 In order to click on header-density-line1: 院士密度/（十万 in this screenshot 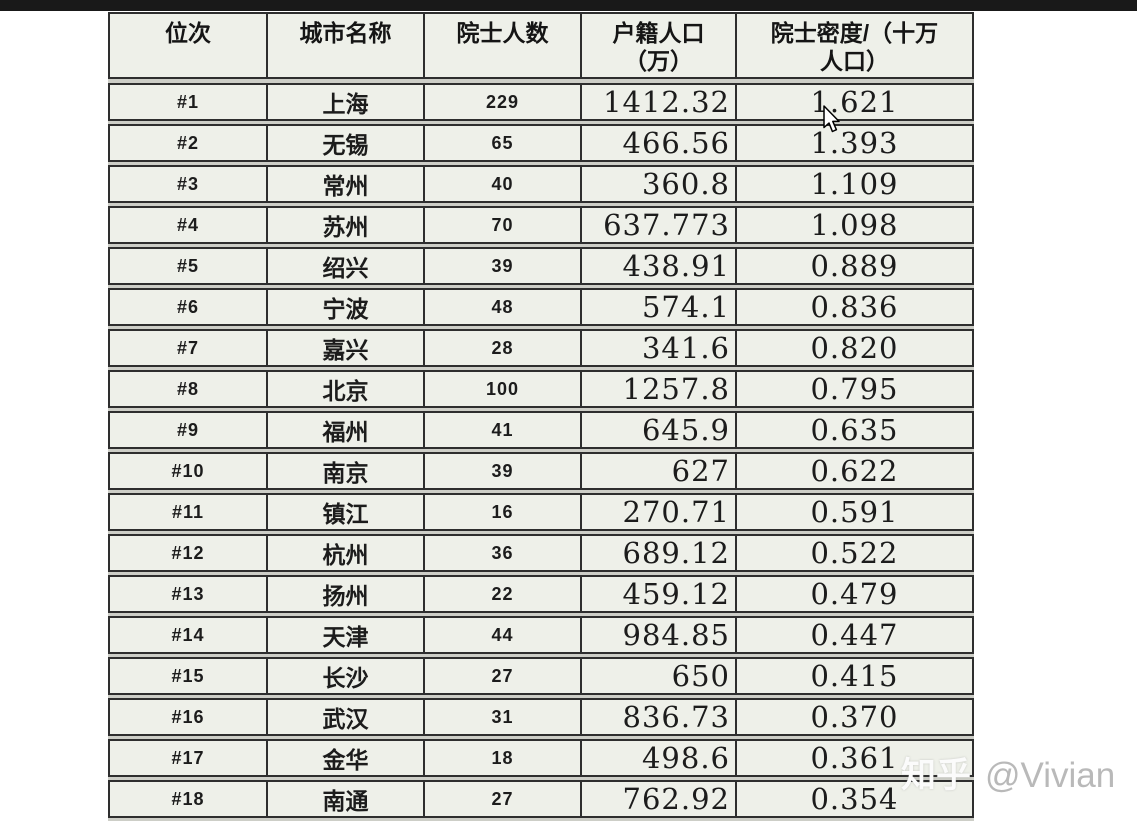, I will do `click(854, 33)`.